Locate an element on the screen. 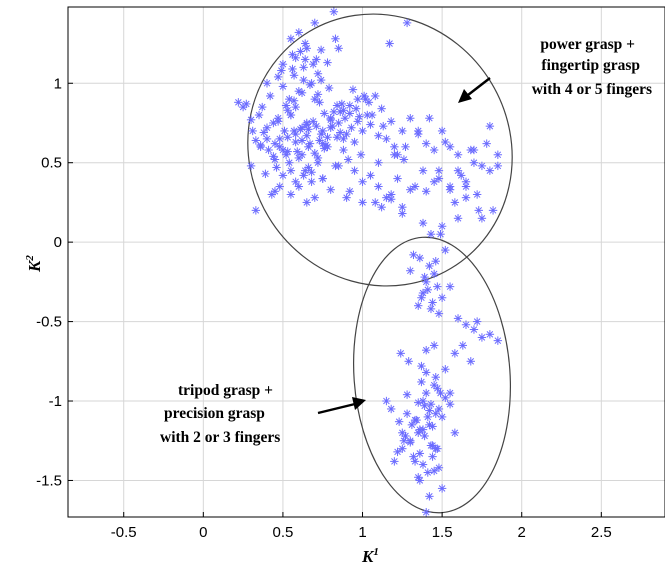 The width and height of the screenshot is (665, 566). upper-annotation-line-2: fingertip grasp is located at coordinates (590, 65).